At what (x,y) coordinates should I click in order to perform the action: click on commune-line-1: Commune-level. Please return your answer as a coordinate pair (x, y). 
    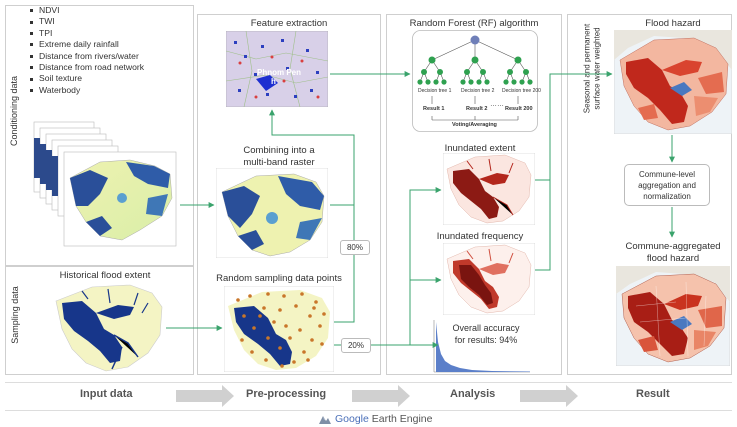
    Looking at the image, I should click on (667, 174).